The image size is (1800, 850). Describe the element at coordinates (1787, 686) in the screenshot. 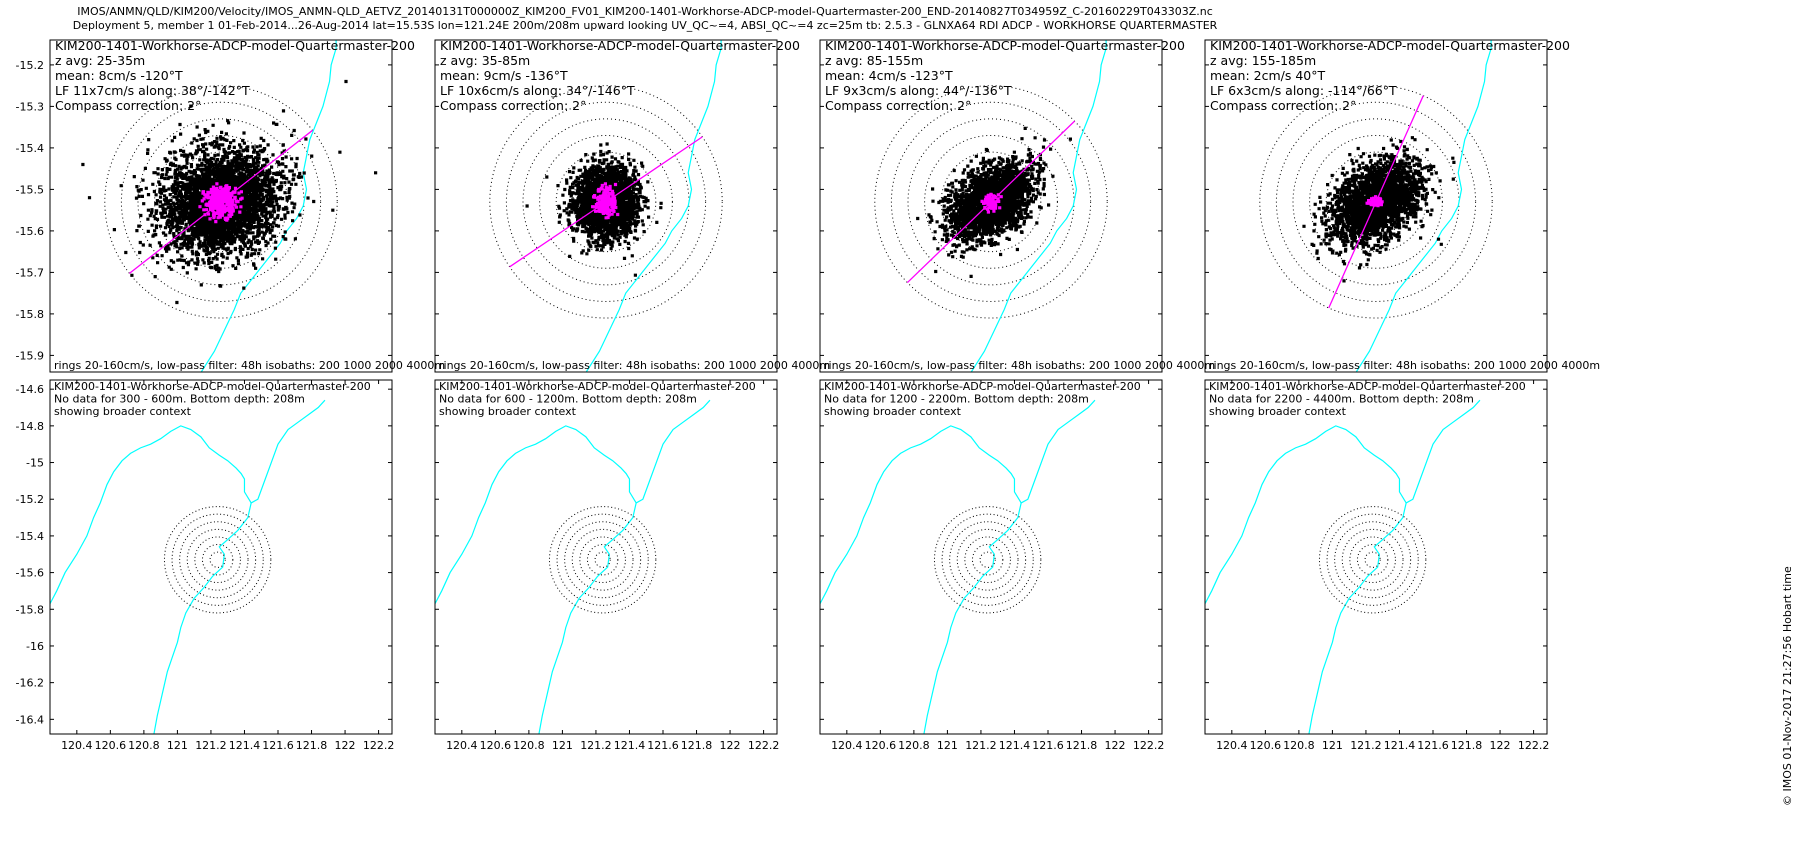

I see `copyright-note: © IMOS 01-Nov-2017 21:27:56 Hobart time` at that location.